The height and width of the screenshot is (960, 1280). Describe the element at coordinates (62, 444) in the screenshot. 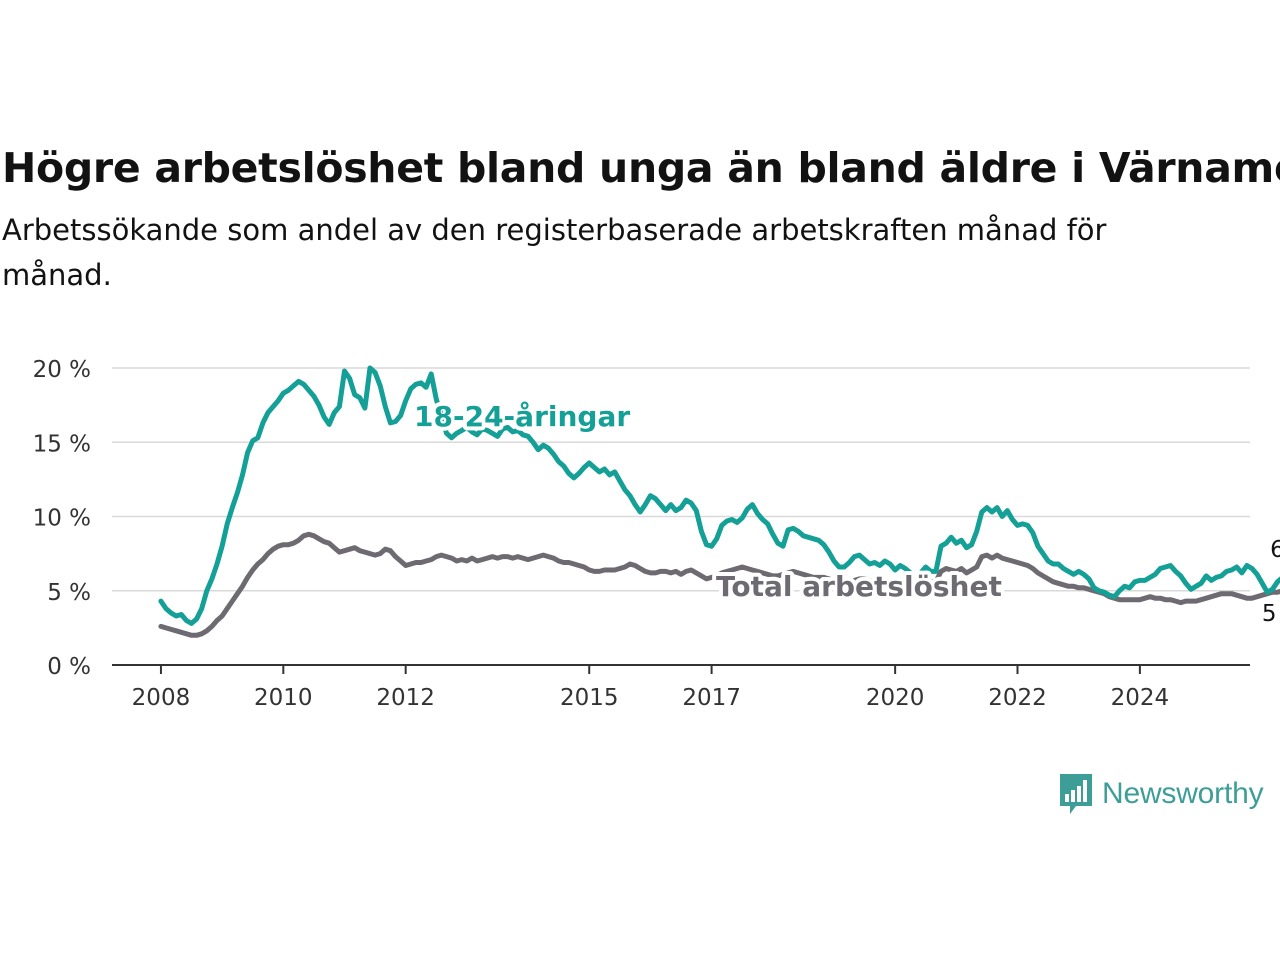

I see `y-tick-label: 15 %` at that location.